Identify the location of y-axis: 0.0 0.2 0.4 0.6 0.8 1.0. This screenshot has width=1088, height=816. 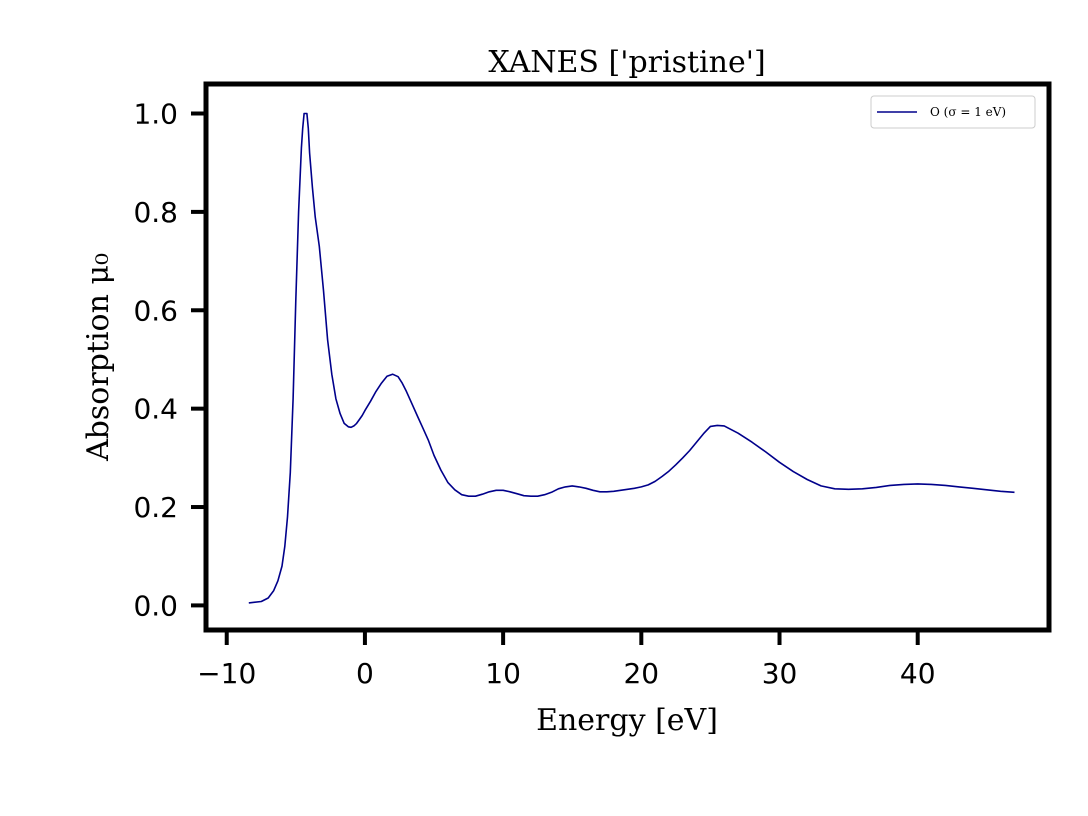
(168, 360).